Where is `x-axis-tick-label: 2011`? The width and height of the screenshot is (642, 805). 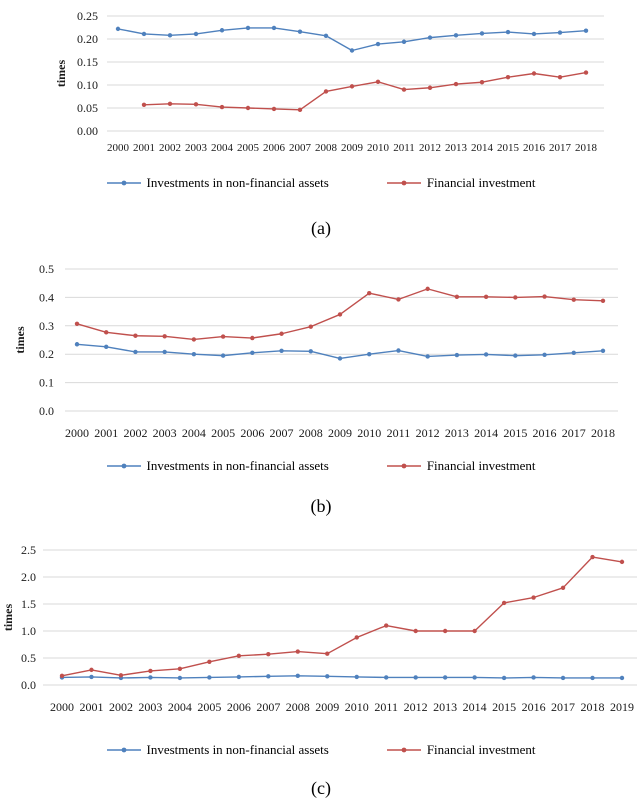
x-axis-tick-label: 2011 is located at coordinates (386, 707).